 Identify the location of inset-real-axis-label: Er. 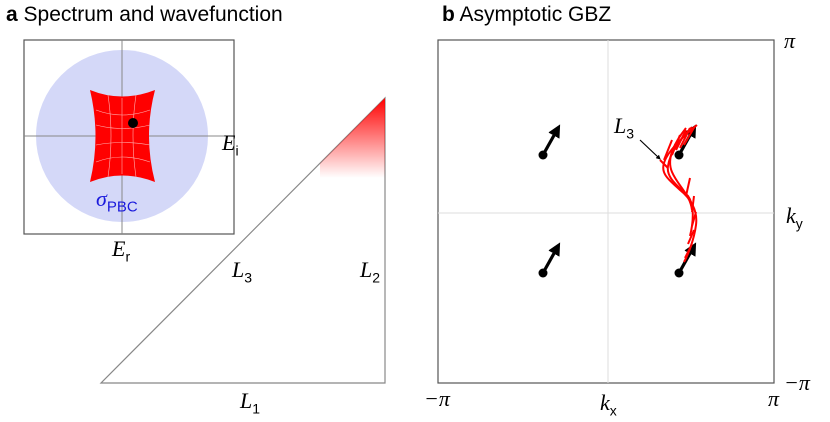
(121, 252).